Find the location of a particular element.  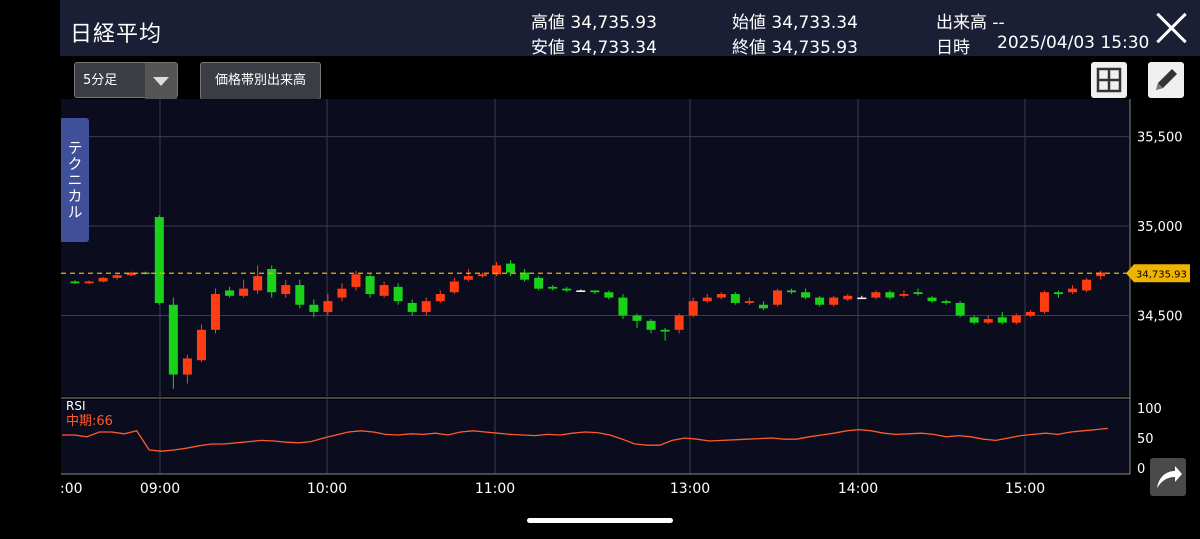

x-tick-label: :00 is located at coordinates (71, 489).